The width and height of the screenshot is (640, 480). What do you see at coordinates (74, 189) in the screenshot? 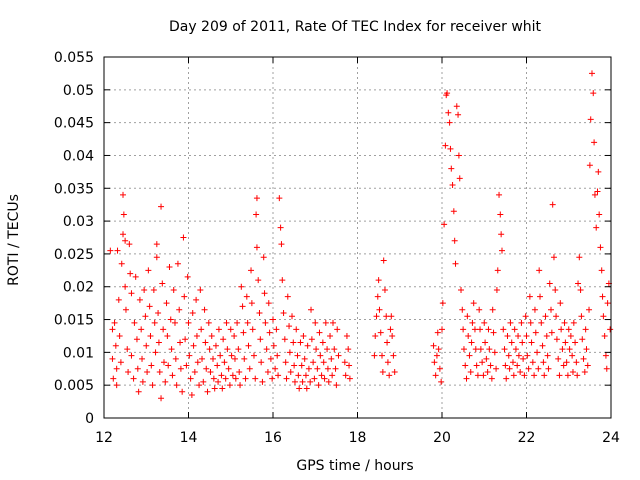
I see `y-tick-label: 0.035` at bounding box center [74, 189].